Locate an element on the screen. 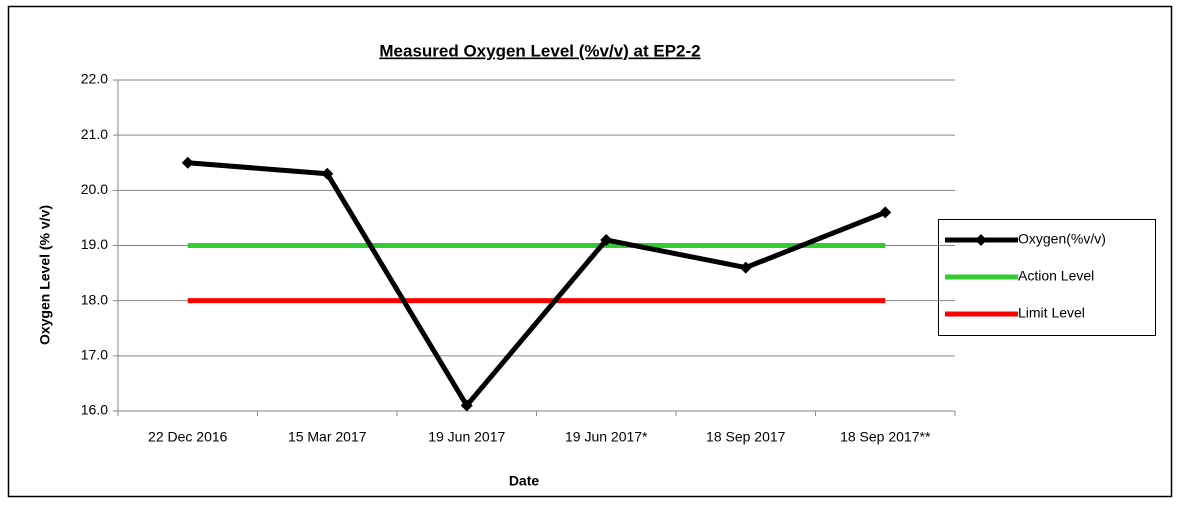 The image size is (1182, 505). y-tick-label: 17.0 is located at coordinates (94, 355).